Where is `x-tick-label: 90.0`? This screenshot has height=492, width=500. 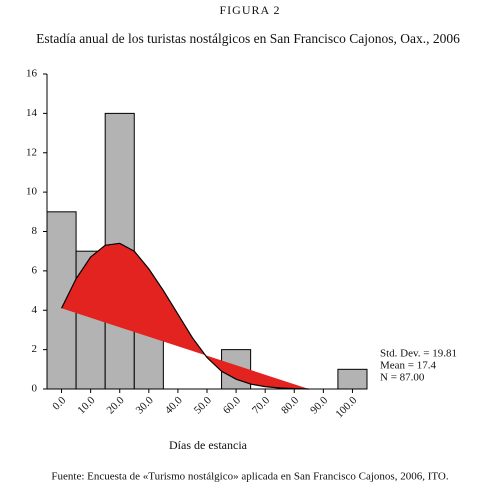
x-tick-label: 90.0 is located at coordinates (319, 405).